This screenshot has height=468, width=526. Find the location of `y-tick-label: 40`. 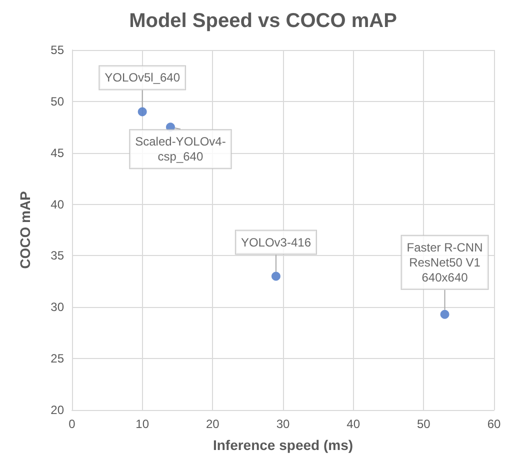

y-tick-label: 40 is located at coordinates (57, 204).